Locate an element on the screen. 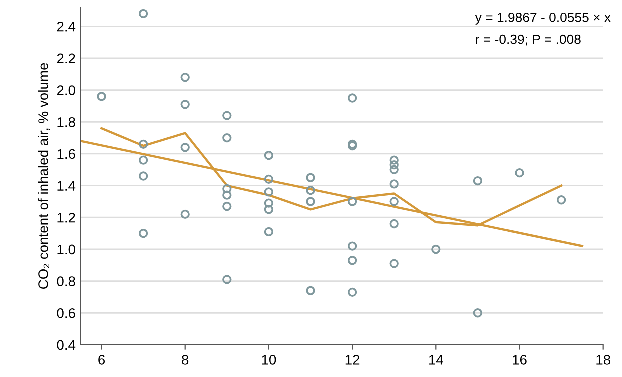 The width and height of the screenshot is (622, 377). y-axis-title: CO₂ content of inhaled air, % volume is located at coordinates (44, 176).